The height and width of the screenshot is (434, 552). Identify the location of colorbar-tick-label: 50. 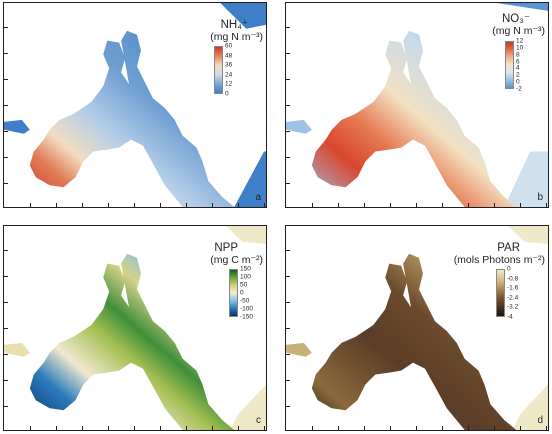
(244, 285).